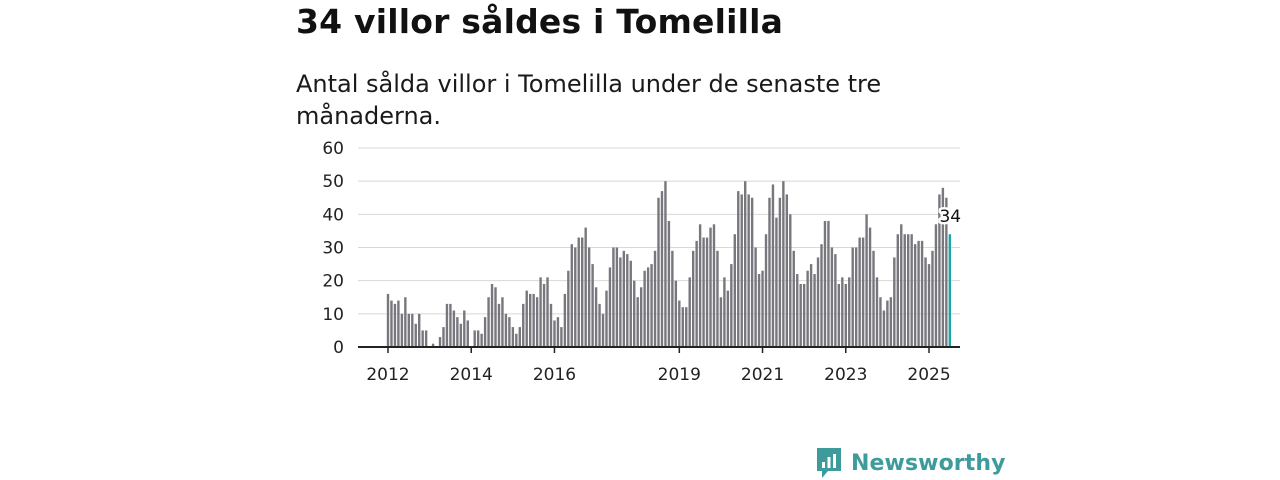 The width and height of the screenshot is (1280, 480). I want to click on last-value-label-halo: 34, so click(950, 217).